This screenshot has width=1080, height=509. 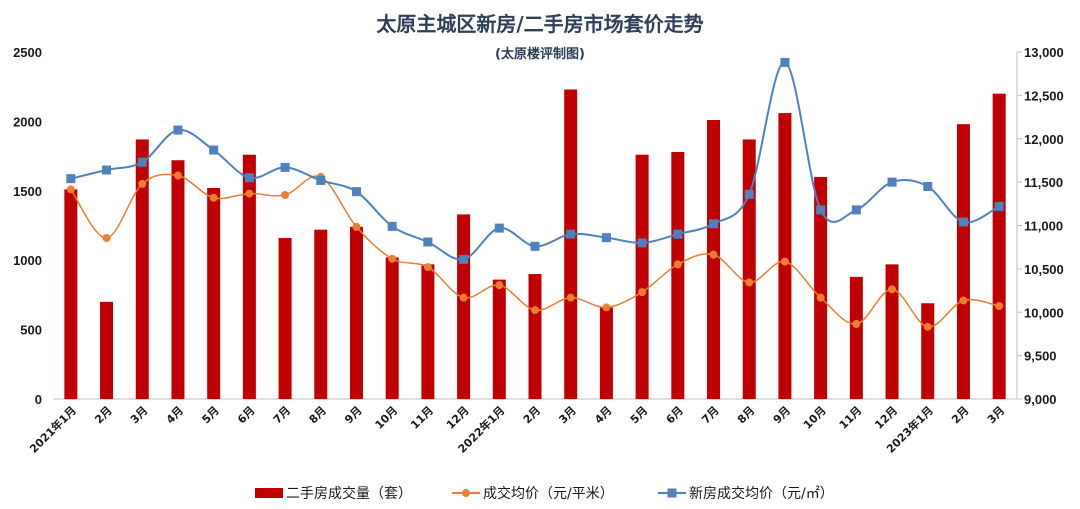 What do you see at coordinates (540, 54) in the screenshot?
I see `chart-subtitle: (太原楼评制图)` at bounding box center [540, 54].